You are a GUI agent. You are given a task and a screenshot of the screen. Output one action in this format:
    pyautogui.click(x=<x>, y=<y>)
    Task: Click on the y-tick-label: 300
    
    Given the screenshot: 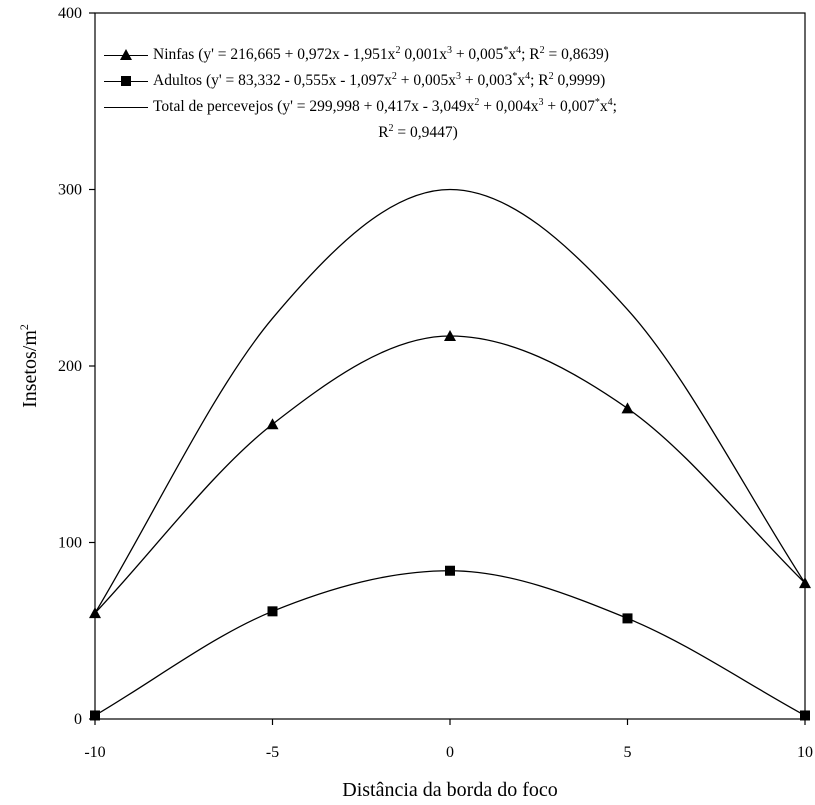 What is the action you would take?
    pyautogui.click(x=70, y=190)
    